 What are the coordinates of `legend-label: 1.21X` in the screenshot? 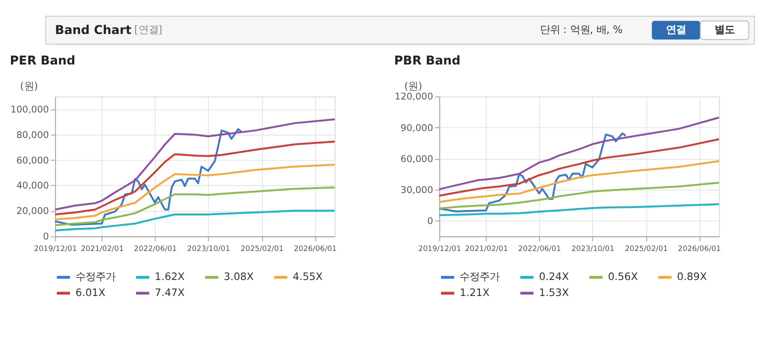 It's located at (475, 292).